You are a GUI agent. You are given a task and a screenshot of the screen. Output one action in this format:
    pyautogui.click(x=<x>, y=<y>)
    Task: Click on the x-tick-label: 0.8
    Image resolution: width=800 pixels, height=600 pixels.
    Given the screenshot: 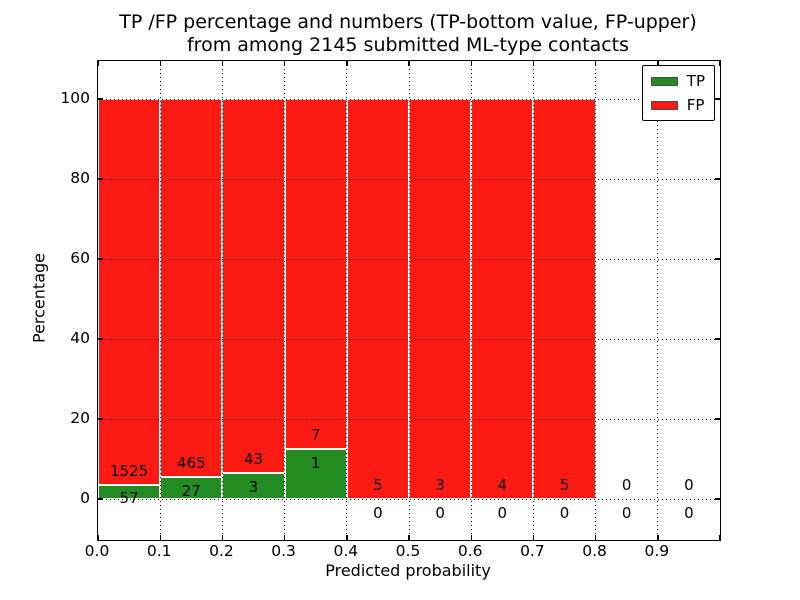 What is the action you would take?
    pyautogui.click(x=594, y=551)
    